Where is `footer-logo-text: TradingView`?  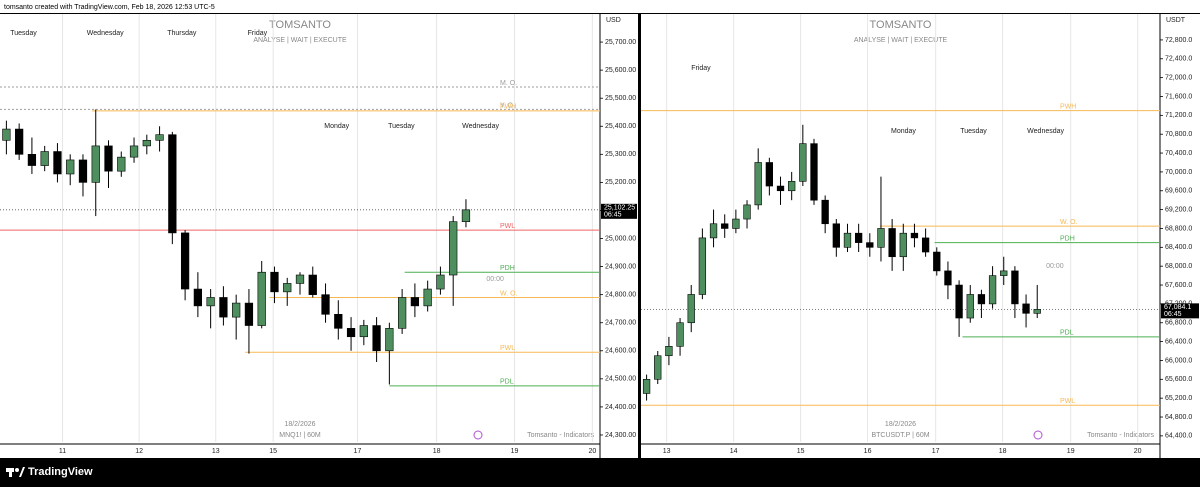 footer-logo-text: TradingView is located at coordinates (60, 472).